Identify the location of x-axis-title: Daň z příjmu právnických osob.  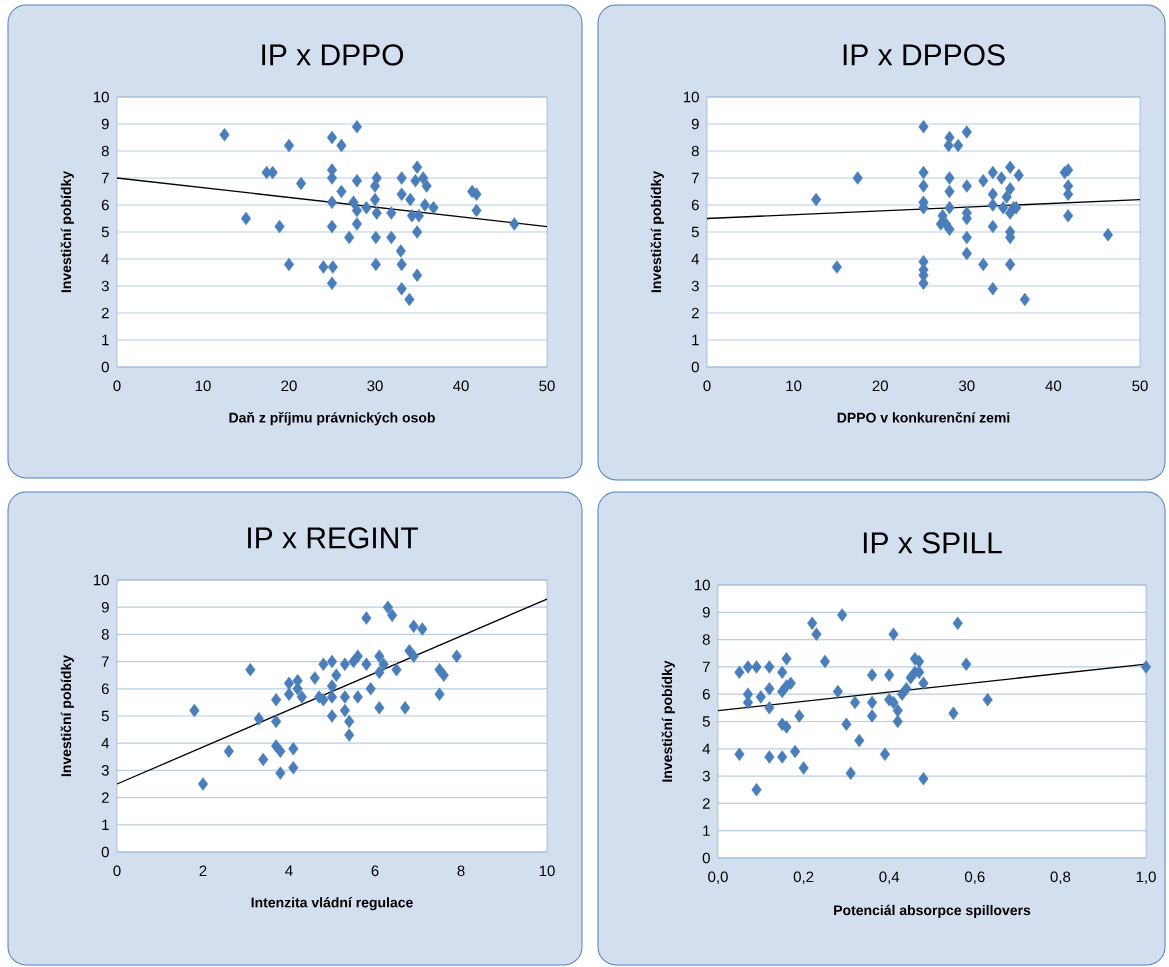
(332, 419).